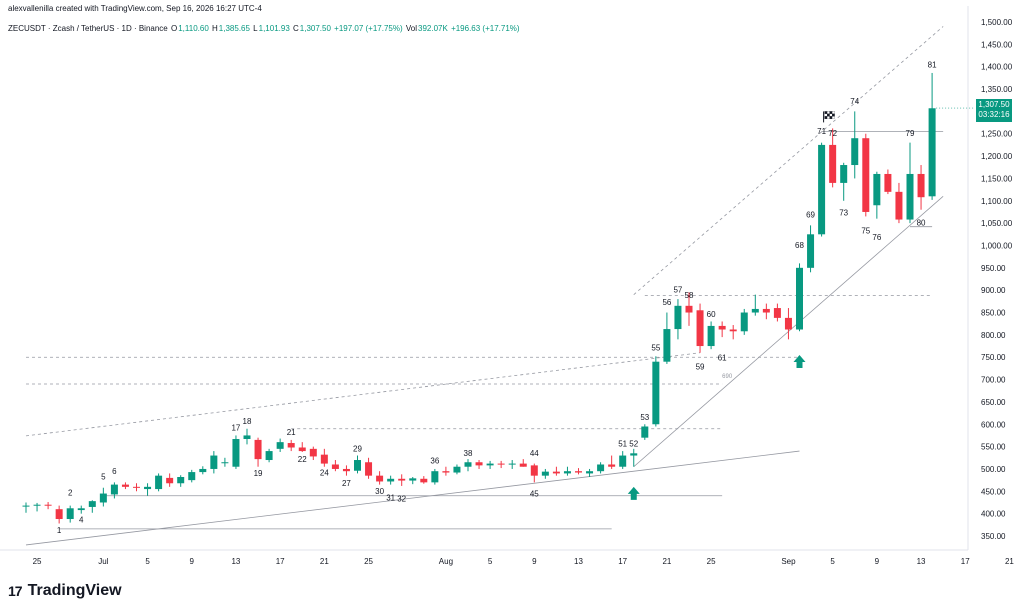  Describe the element at coordinates (193, 28) in the screenshot. I see `open-value: 1,110.60` at that location.